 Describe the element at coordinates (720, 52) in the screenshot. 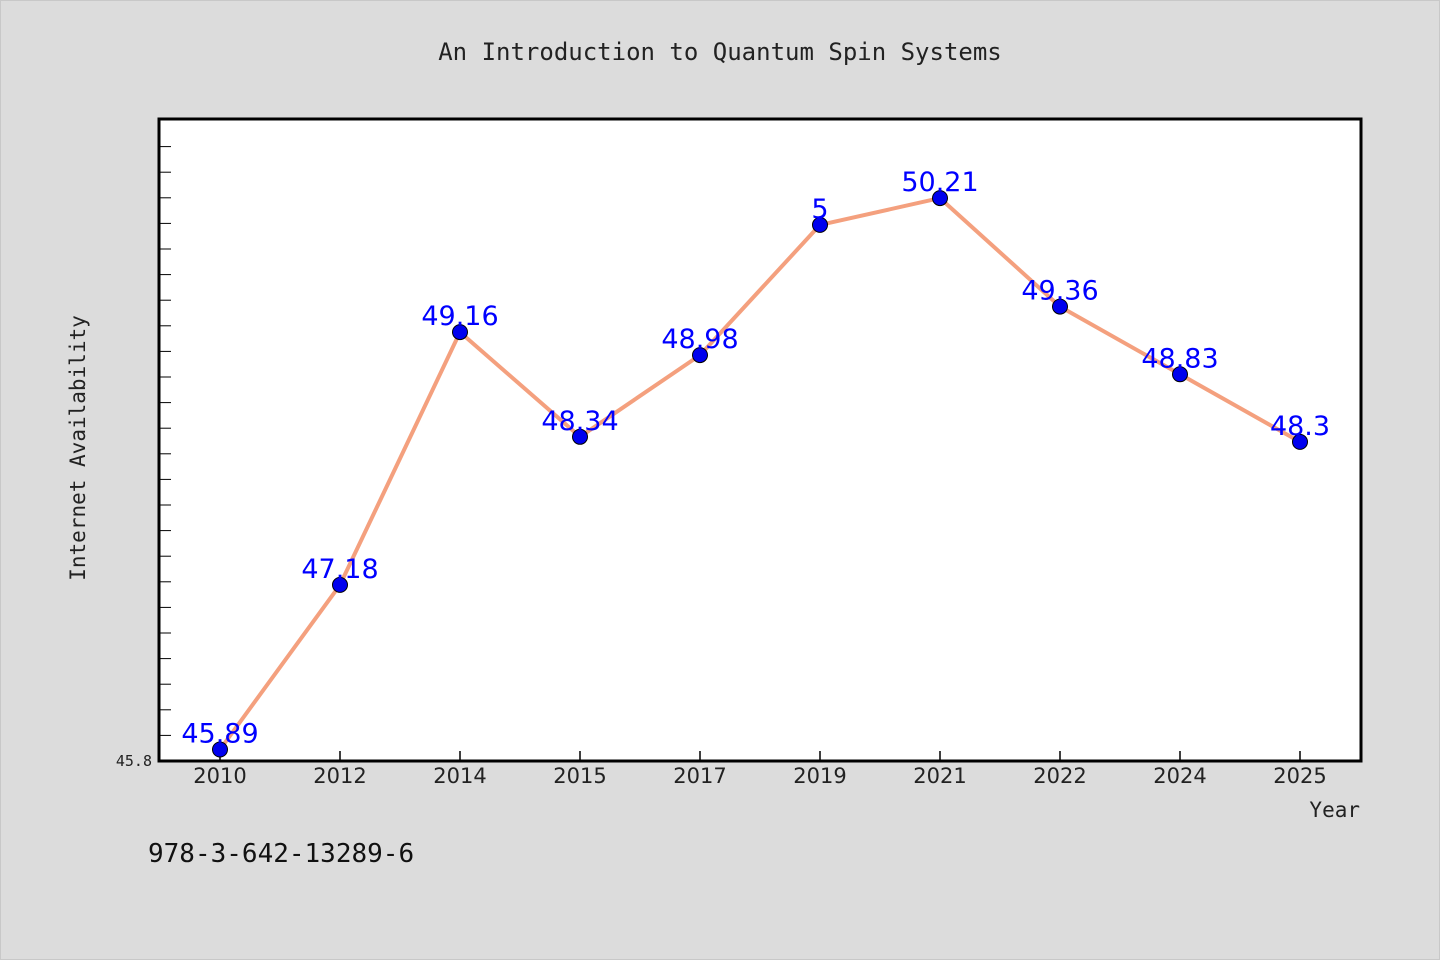

I see `chart-title: An Introduction to Quantum Spin Systems` at that location.